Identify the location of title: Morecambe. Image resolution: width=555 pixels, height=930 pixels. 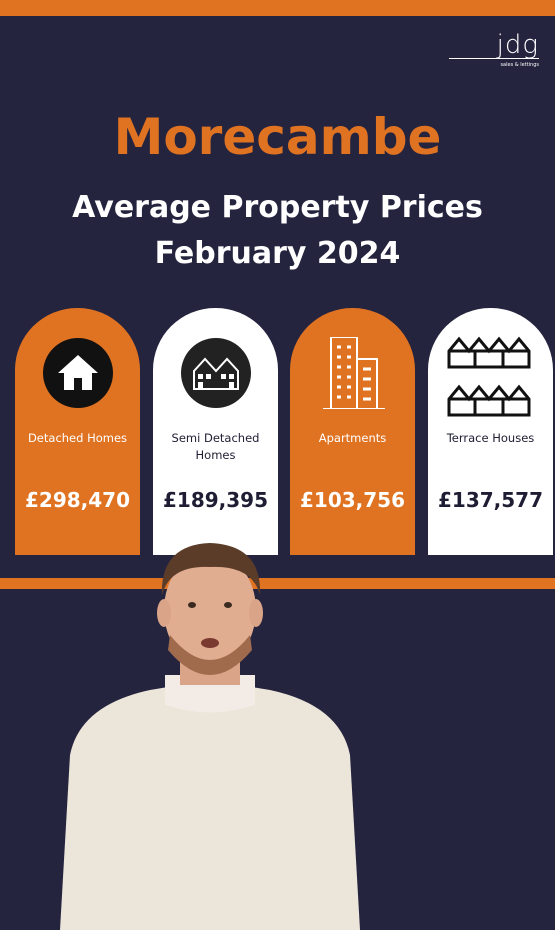
(277, 137).